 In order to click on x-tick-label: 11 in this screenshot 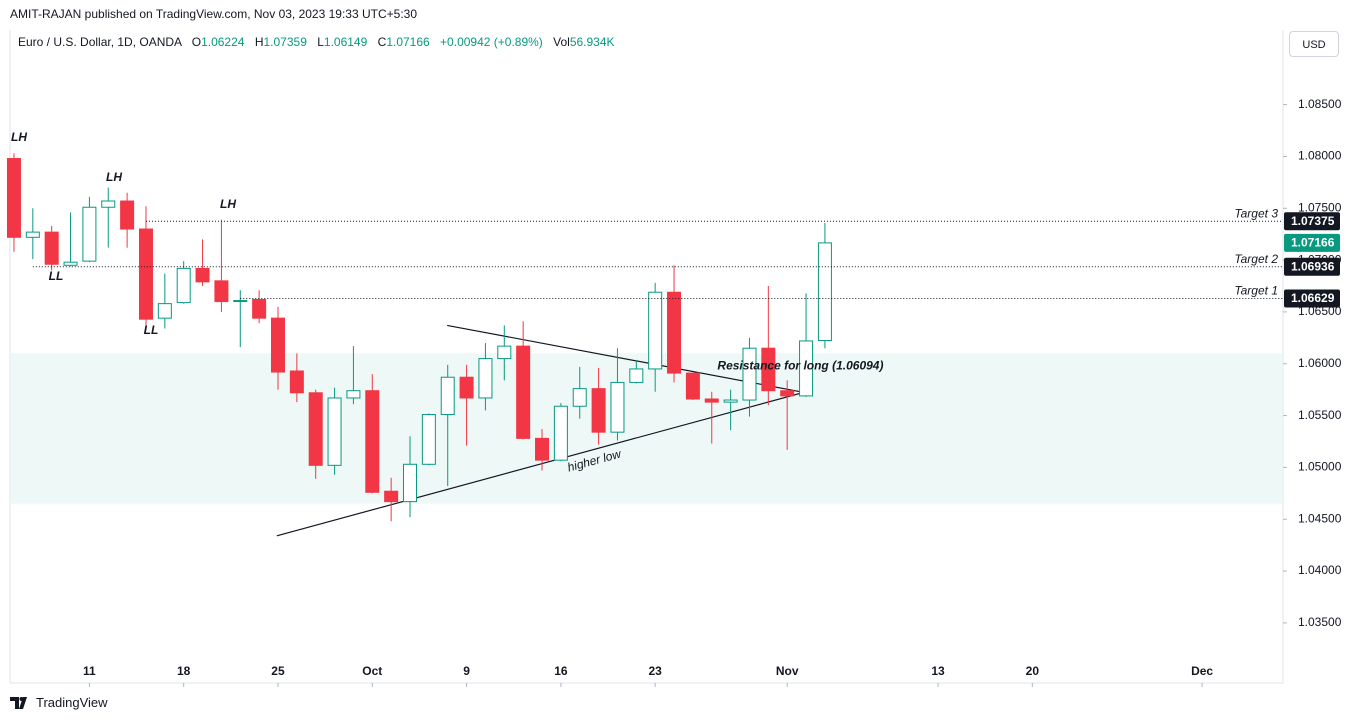, I will do `click(89, 671)`.